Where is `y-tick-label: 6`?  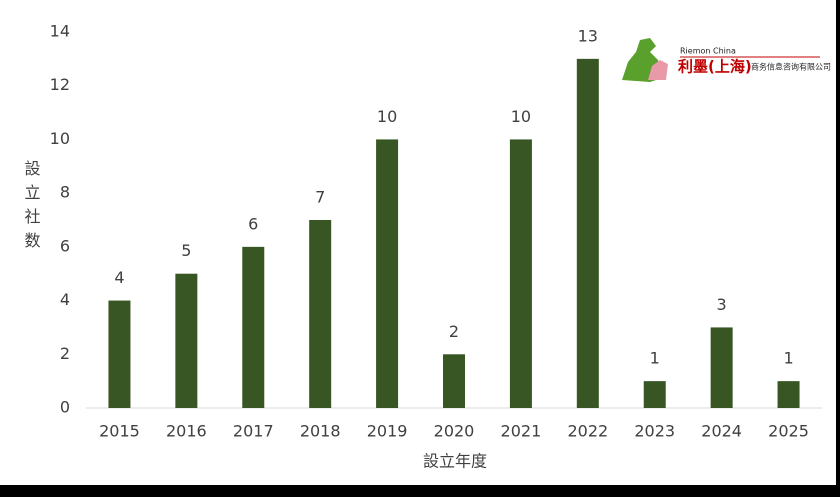
y-tick-label: 6 is located at coordinates (65, 245).